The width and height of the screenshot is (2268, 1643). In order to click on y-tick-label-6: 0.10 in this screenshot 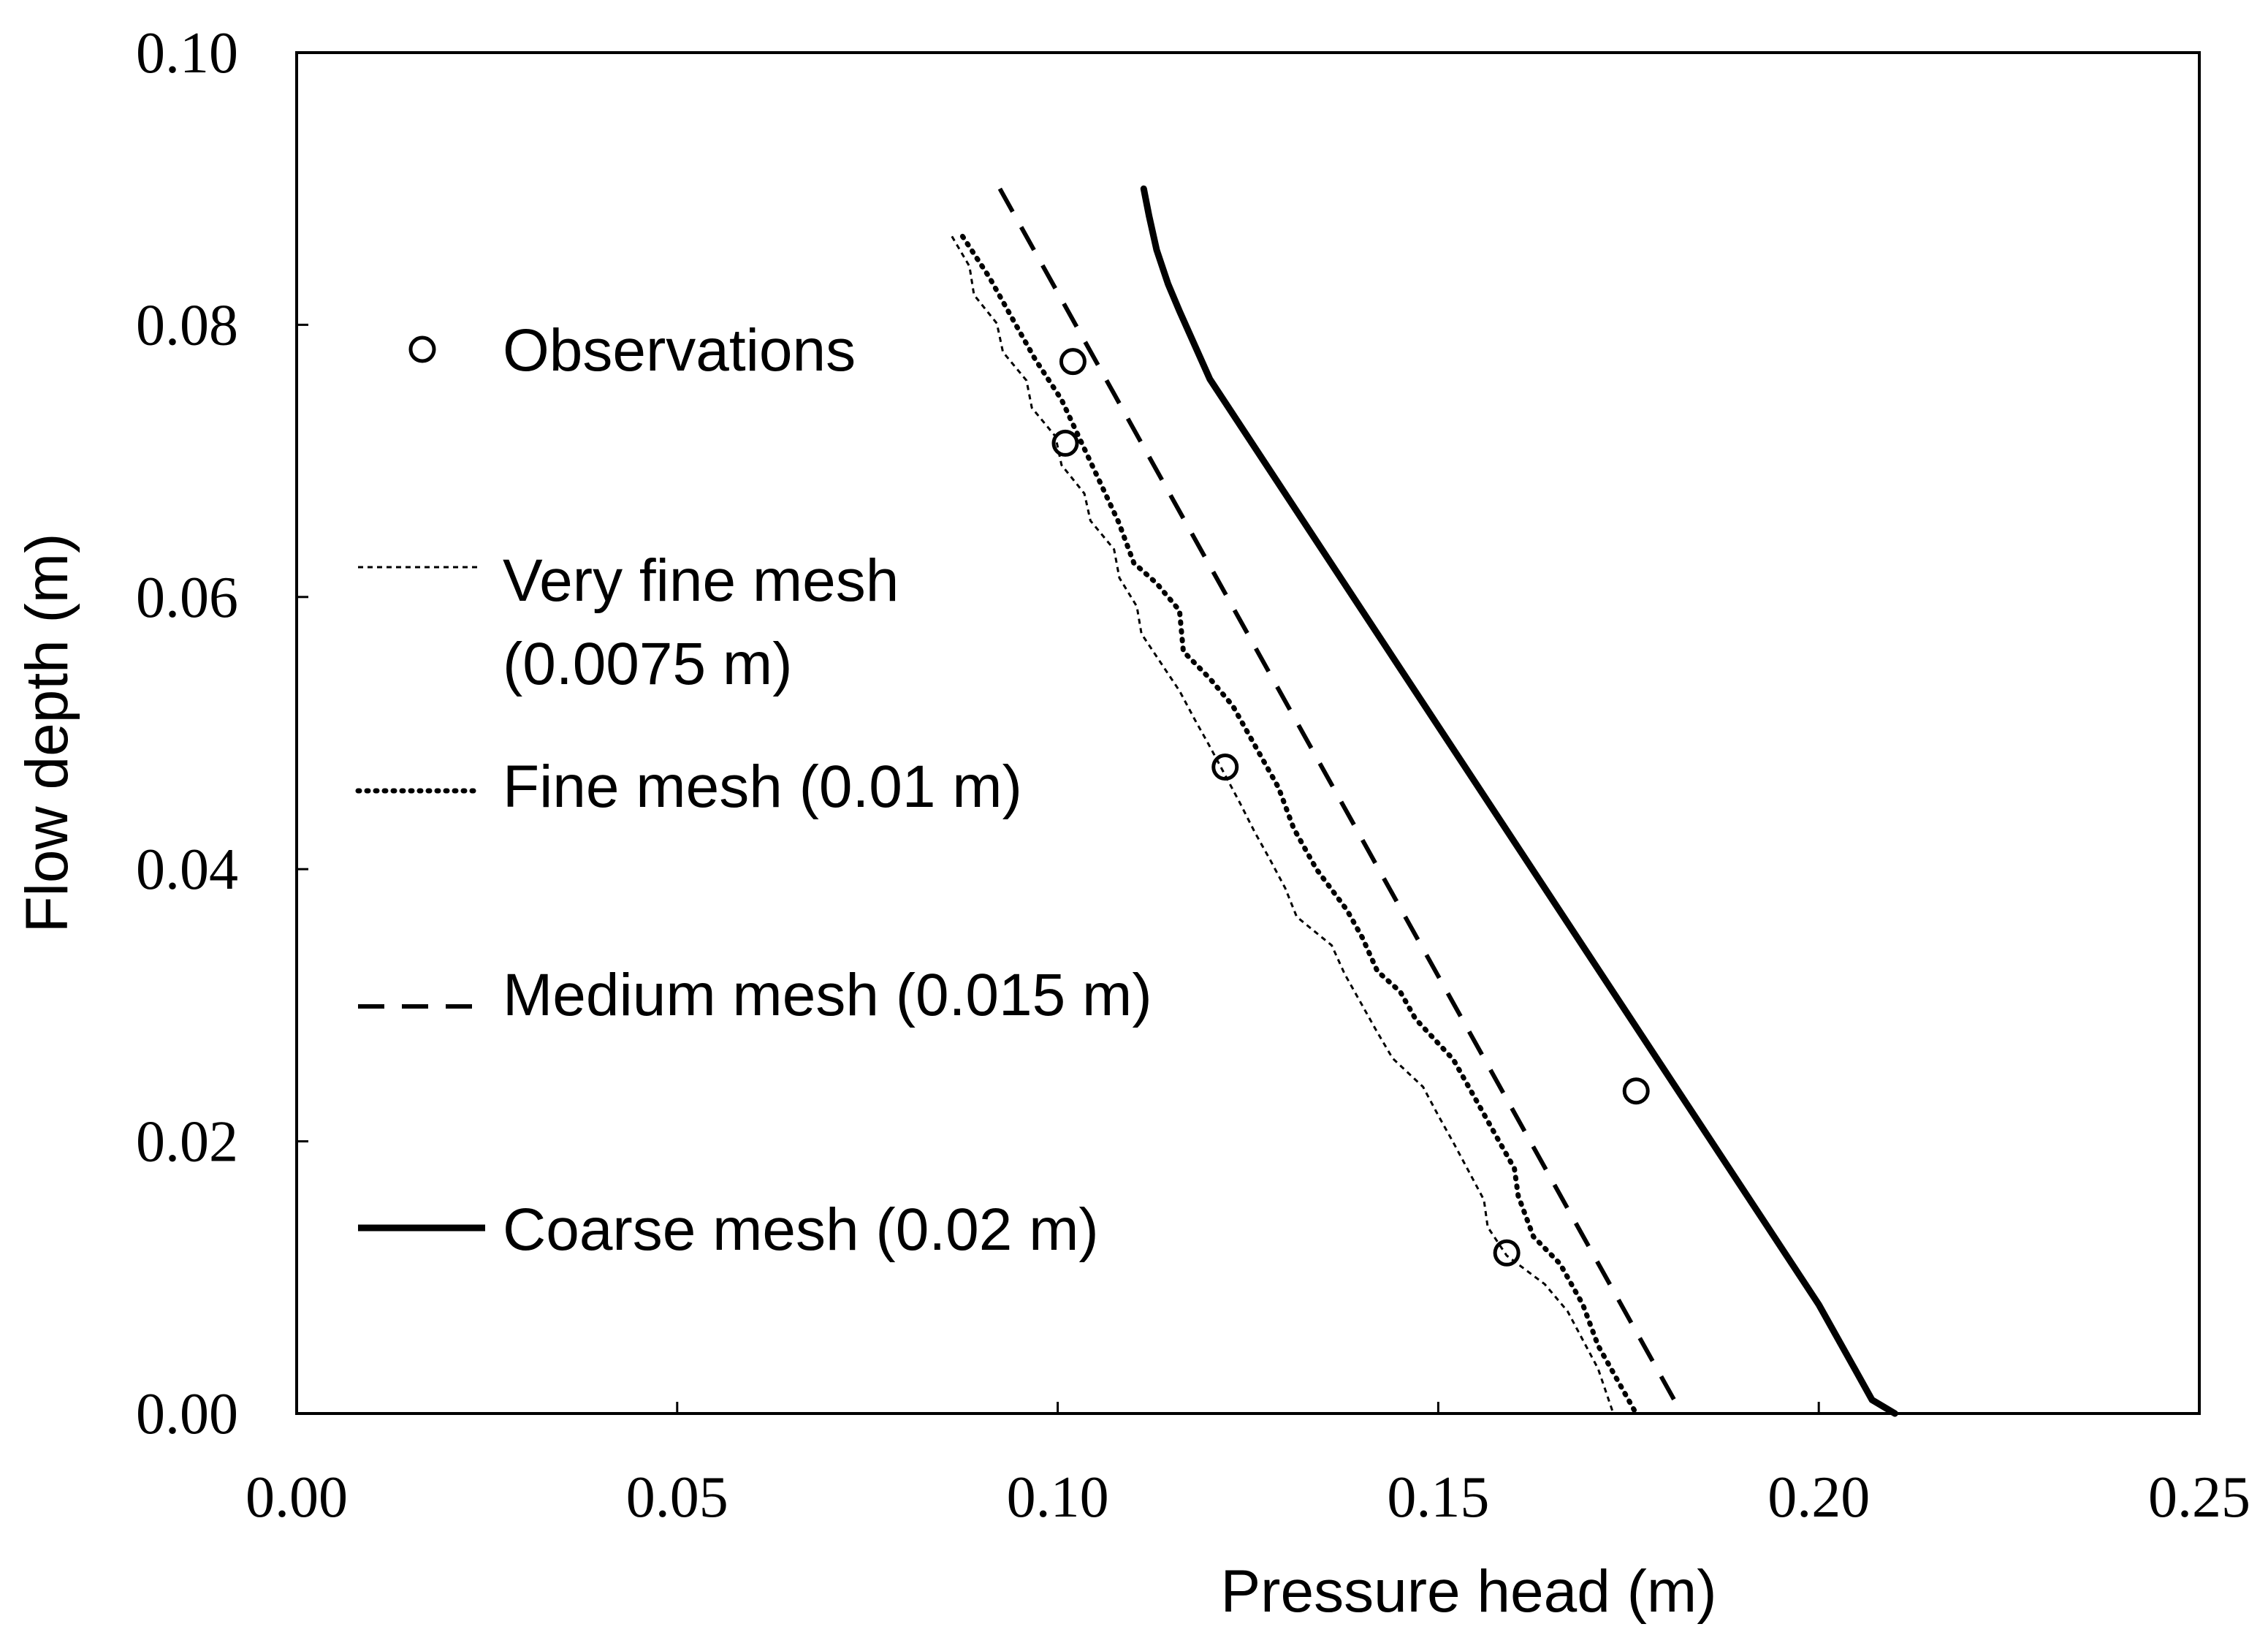, I will do `click(187, 53)`.